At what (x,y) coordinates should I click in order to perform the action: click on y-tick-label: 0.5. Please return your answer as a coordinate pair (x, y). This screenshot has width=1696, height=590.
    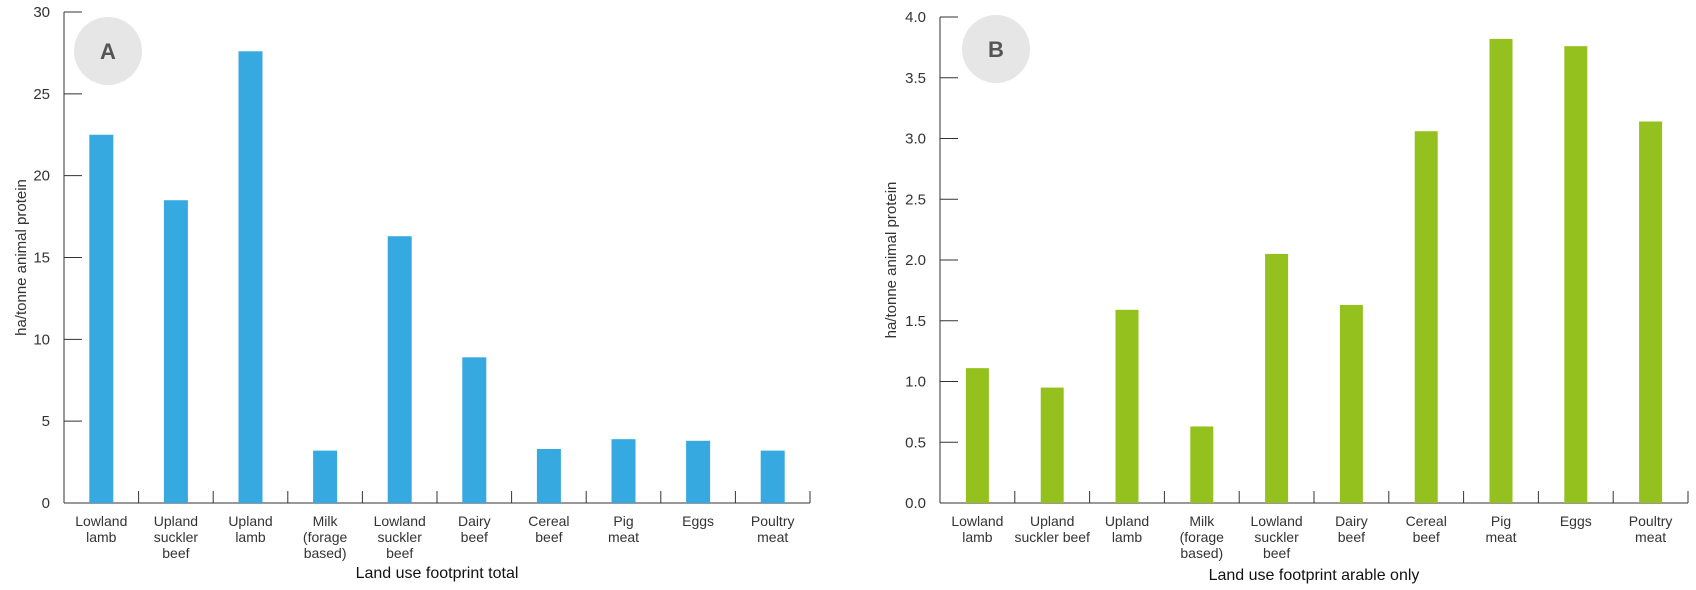
    Looking at the image, I should click on (915, 442).